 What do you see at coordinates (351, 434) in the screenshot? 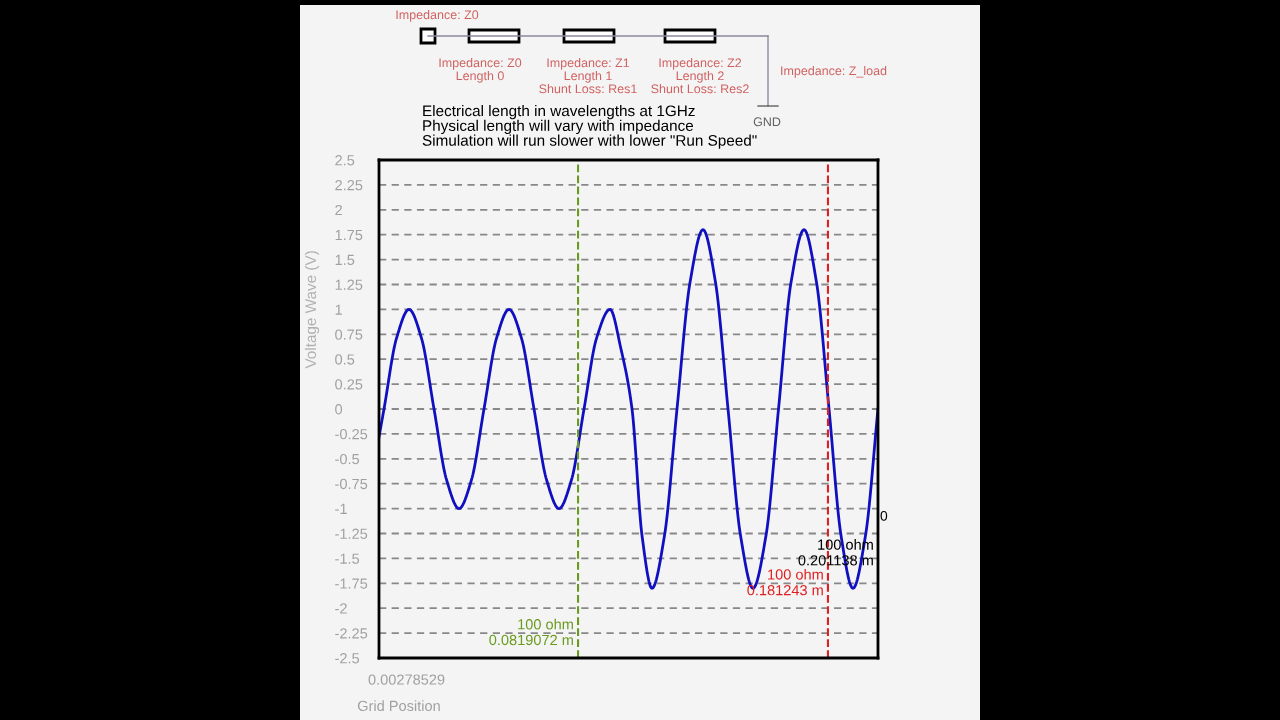
I see `y-tick-label: -0.25` at bounding box center [351, 434].